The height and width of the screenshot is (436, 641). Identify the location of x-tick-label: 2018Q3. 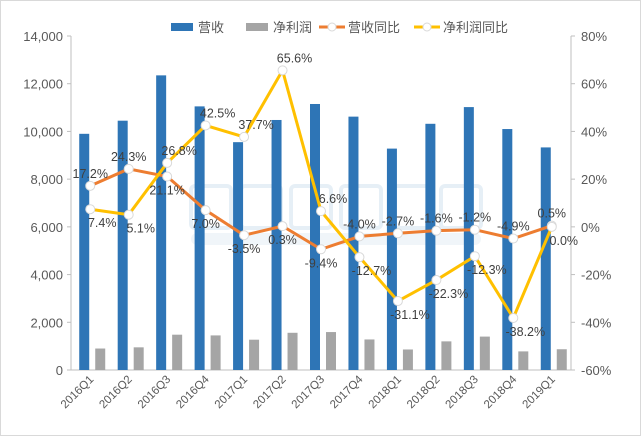
(462, 392).